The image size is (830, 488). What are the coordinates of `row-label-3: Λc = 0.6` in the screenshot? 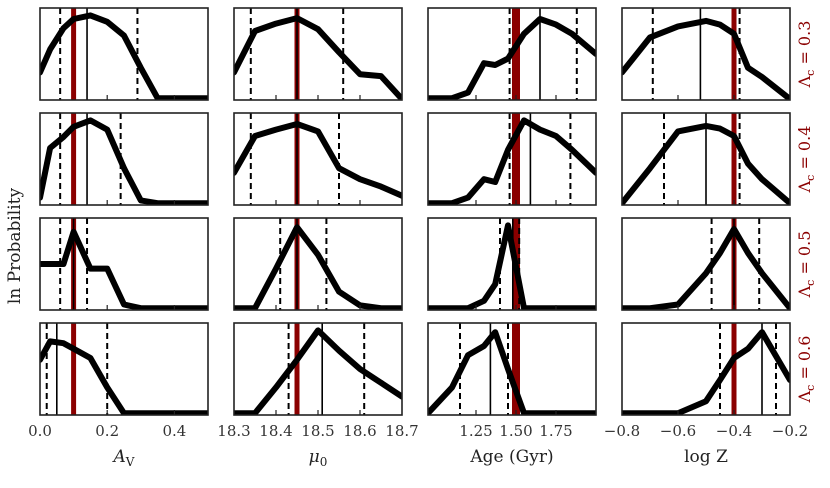 It's located at (806, 370).